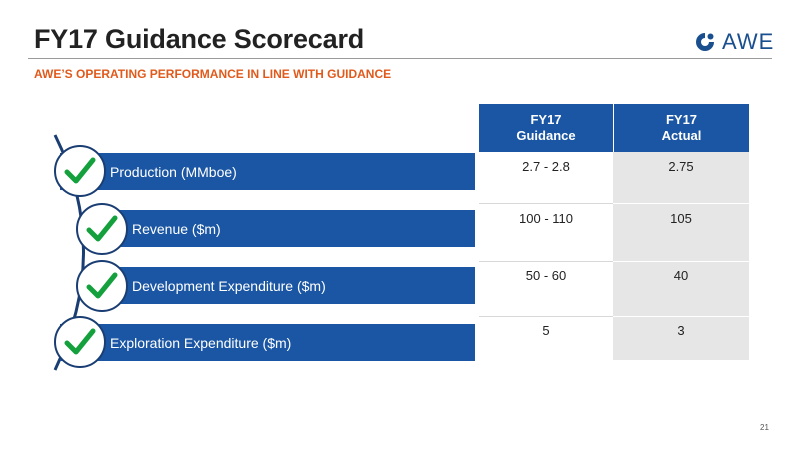 This screenshot has width=800, height=450. I want to click on guidance-value-development-expenditure: 50 - 60, so click(546, 275).